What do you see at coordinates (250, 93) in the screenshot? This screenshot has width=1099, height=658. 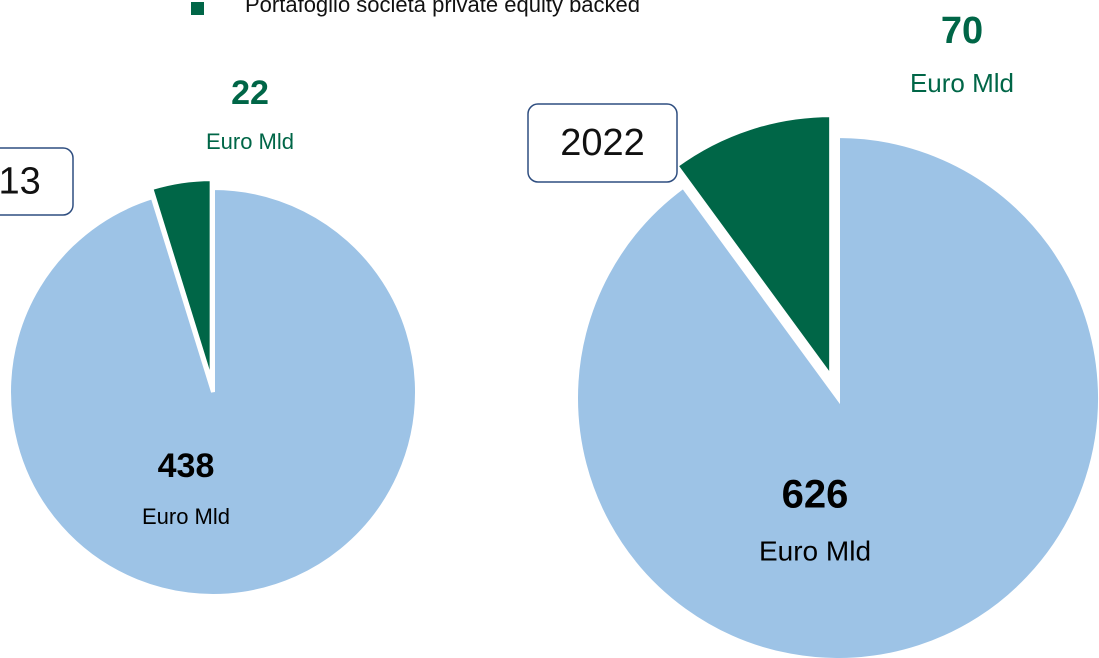 I see `value-label: 22` at bounding box center [250, 93].